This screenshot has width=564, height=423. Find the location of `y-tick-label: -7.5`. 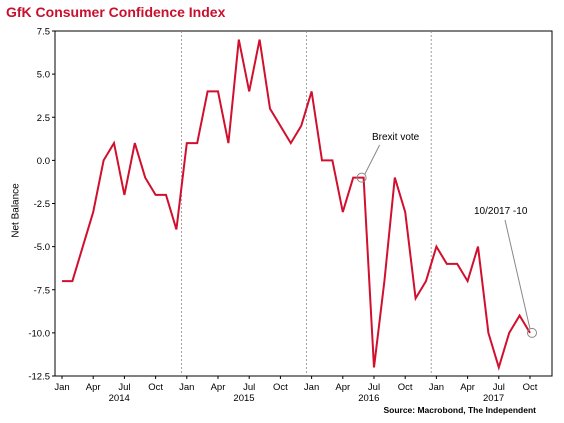

y-tick-label: -7.5 is located at coordinates (42, 290).